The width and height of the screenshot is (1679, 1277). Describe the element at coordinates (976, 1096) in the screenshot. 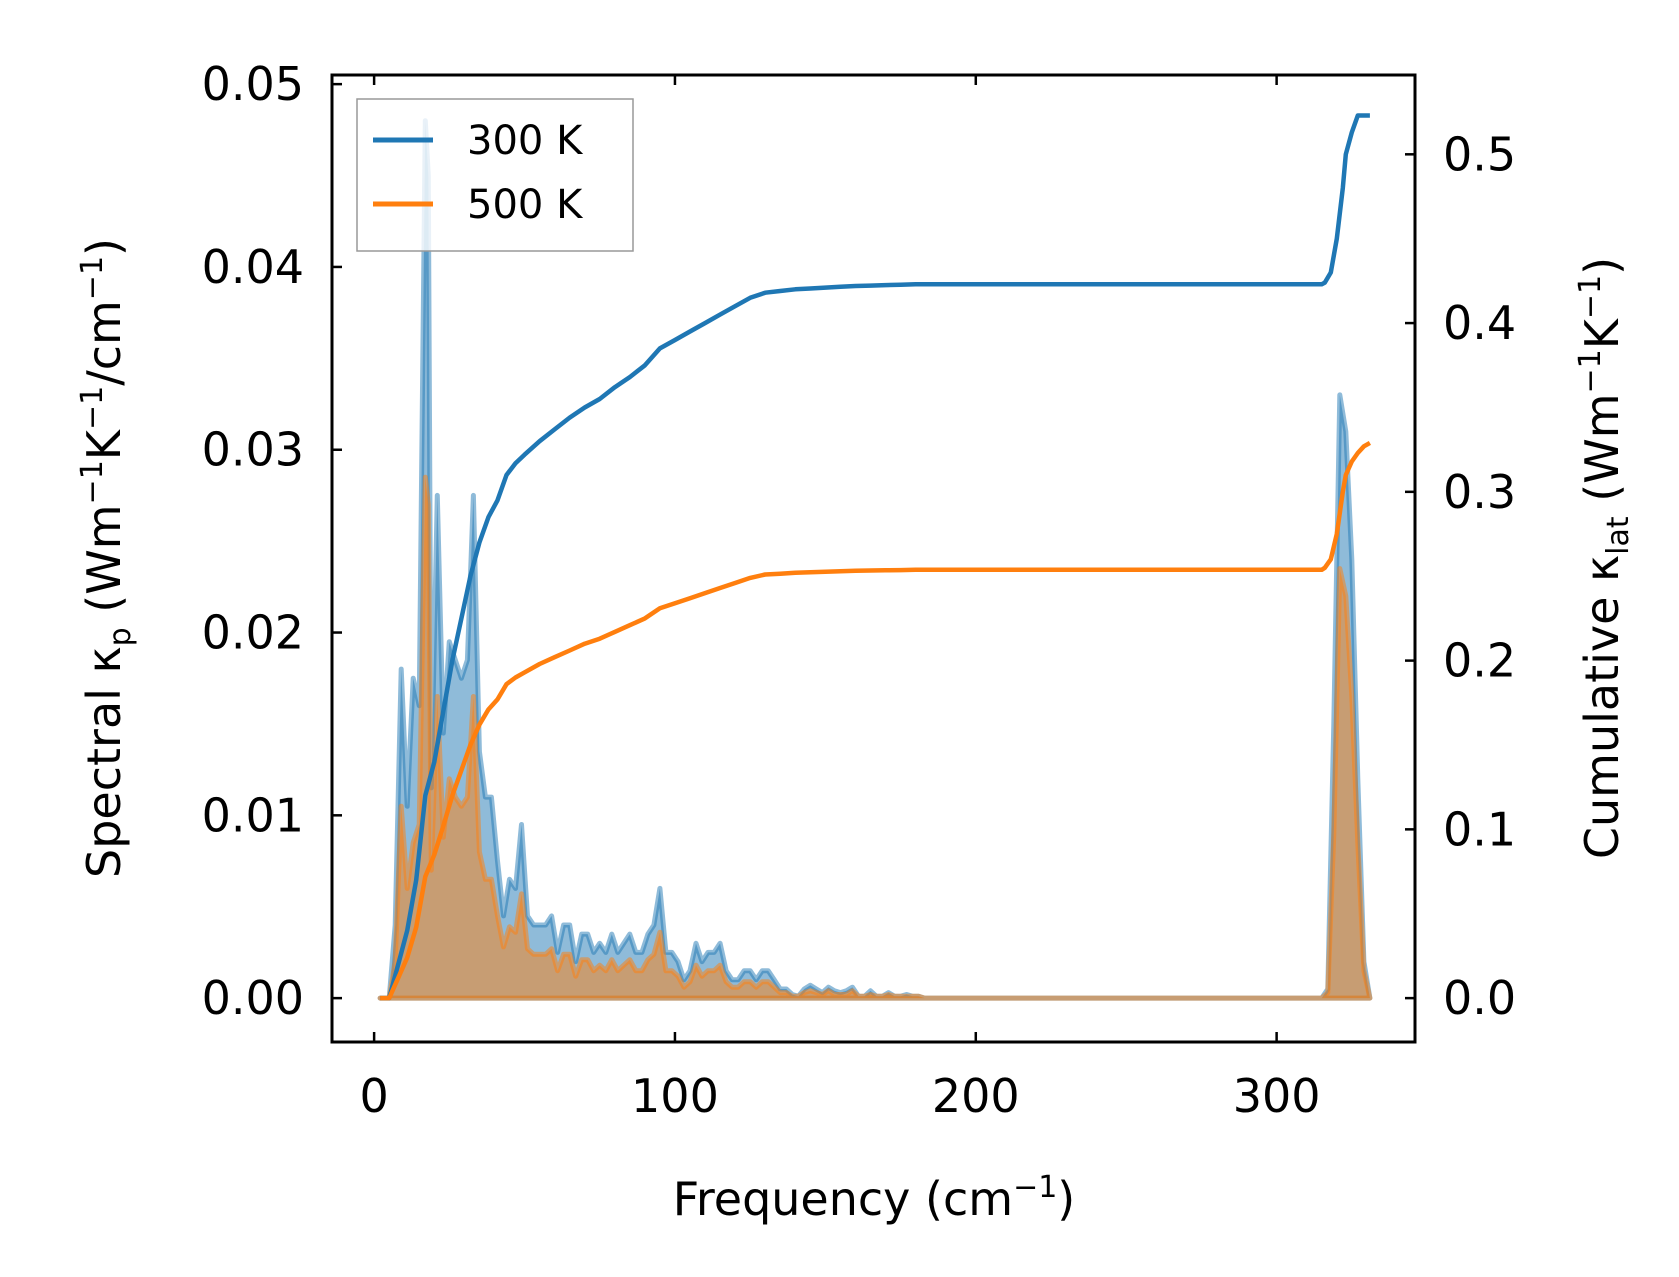

I see `x-tick-label: 200` at that location.